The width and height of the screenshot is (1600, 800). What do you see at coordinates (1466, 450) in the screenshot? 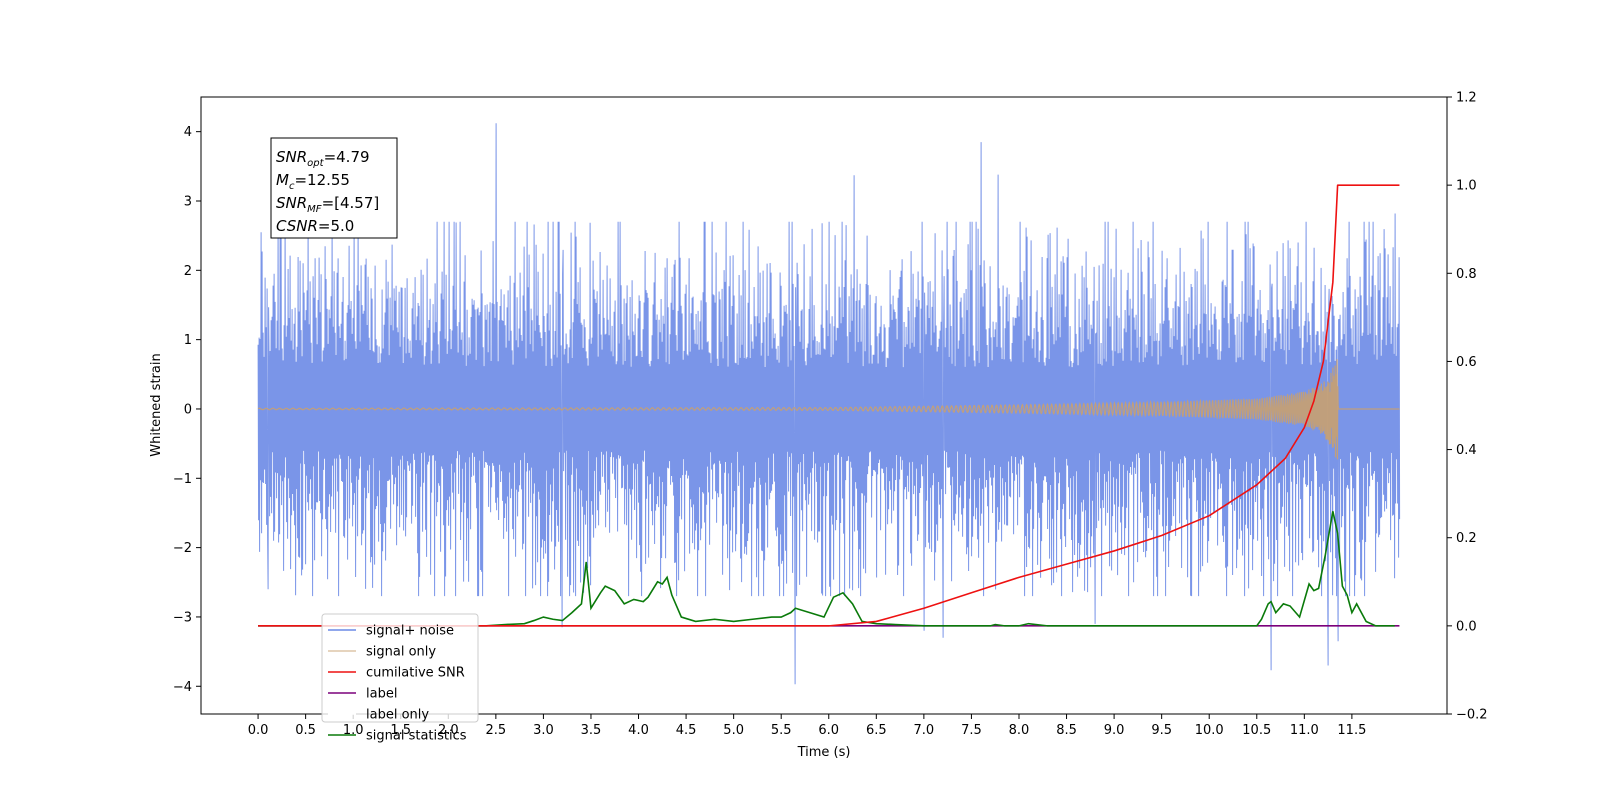
I see `y2-tick-label: 0.4` at bounding box center [1466, 450].